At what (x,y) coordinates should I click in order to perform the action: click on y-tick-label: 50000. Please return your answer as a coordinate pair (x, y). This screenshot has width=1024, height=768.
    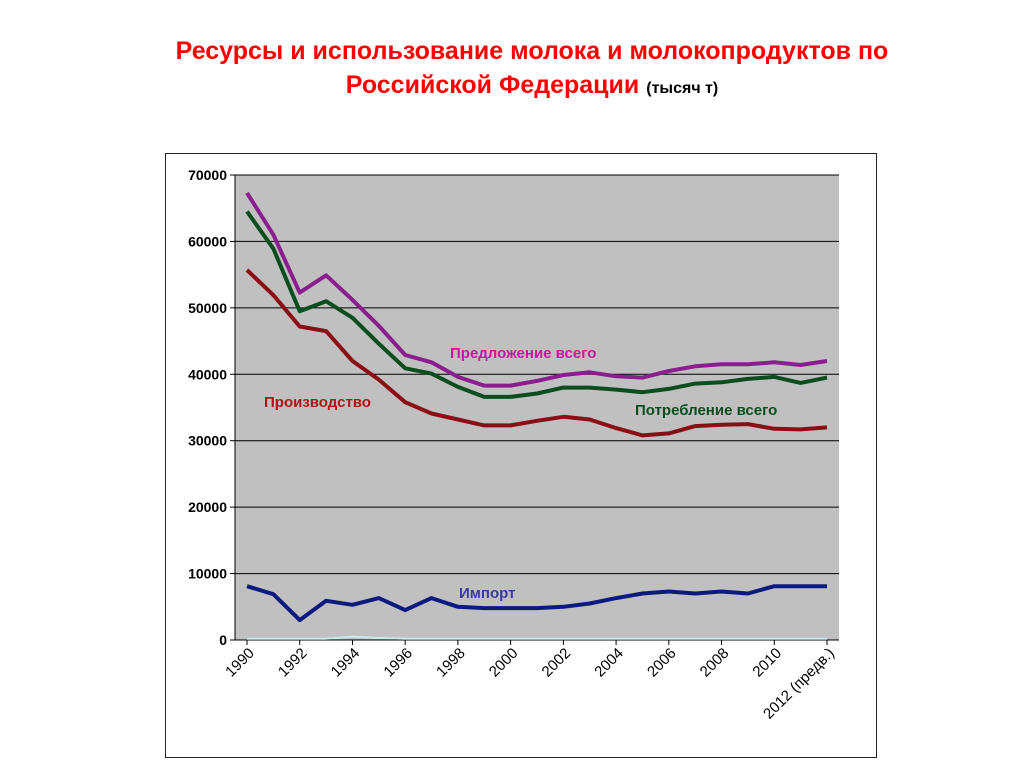
    Looking at the image, I should click on (207, 308).